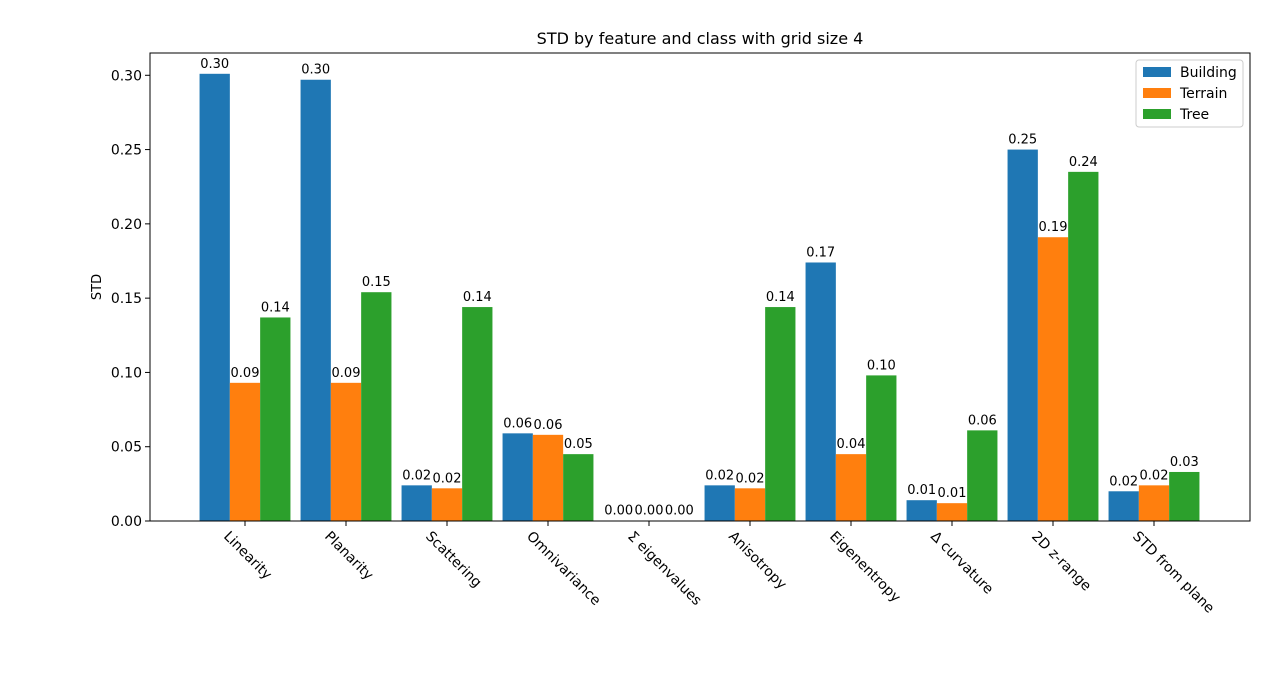 This screenshot has height=678, width=1280. Describe the element at coordinates (1194, 115) in the screenshot. I see `legend-entry-tree: Tree` at that location.